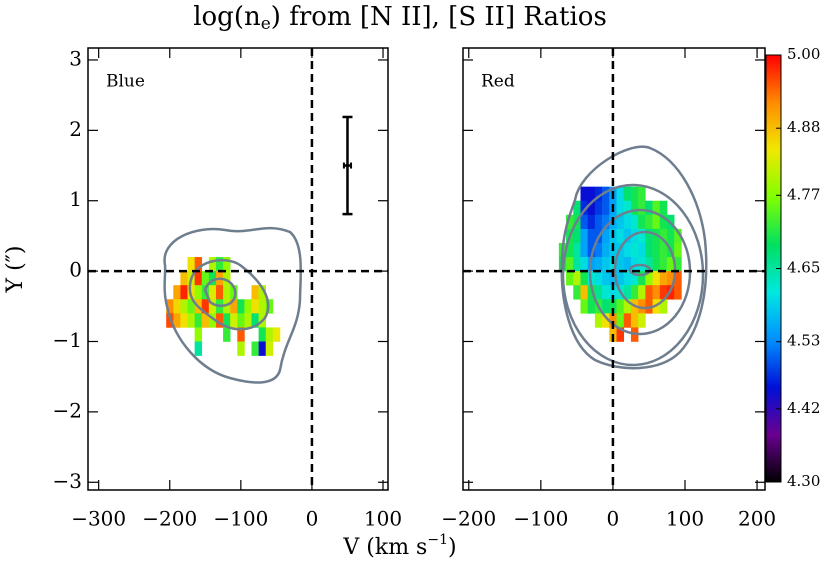 This screenshot has height=564, width=830. Describe the element at coordinates (125, 82) in the screenshot. I see `panel-label: Blue` at that location.